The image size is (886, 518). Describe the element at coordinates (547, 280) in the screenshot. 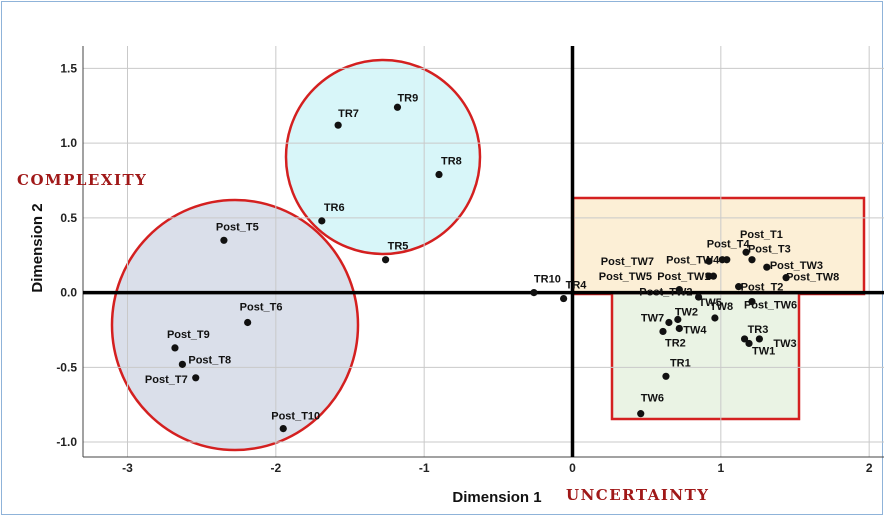

I see `point-label: TR10` at that location.